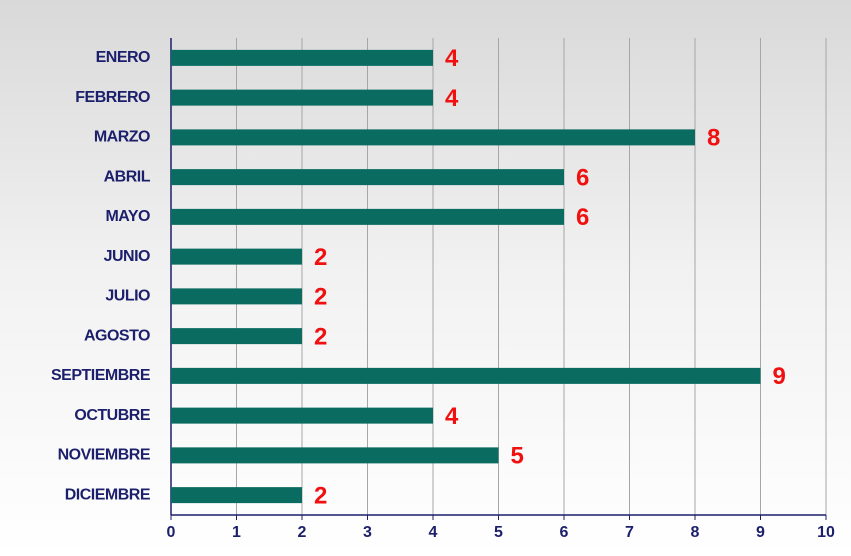 Image resolution: width=851 pixels, height=556 pixels. I want to click on value-label: 9, so click(779, 376).